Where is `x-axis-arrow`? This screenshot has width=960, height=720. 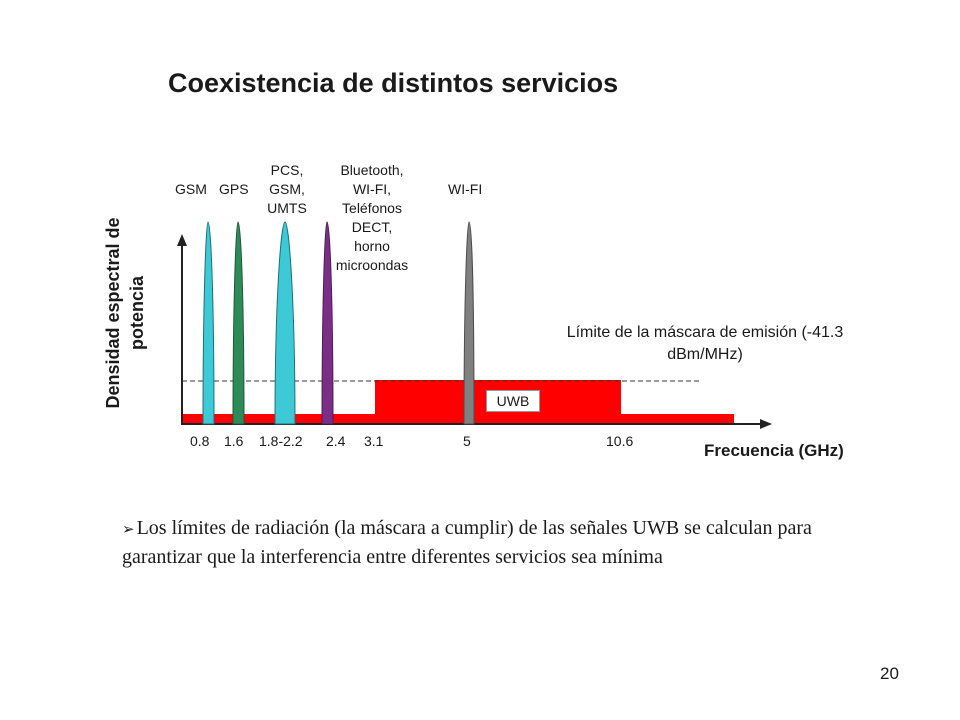
x-axis-arrow is located at coordinates (766, 424).